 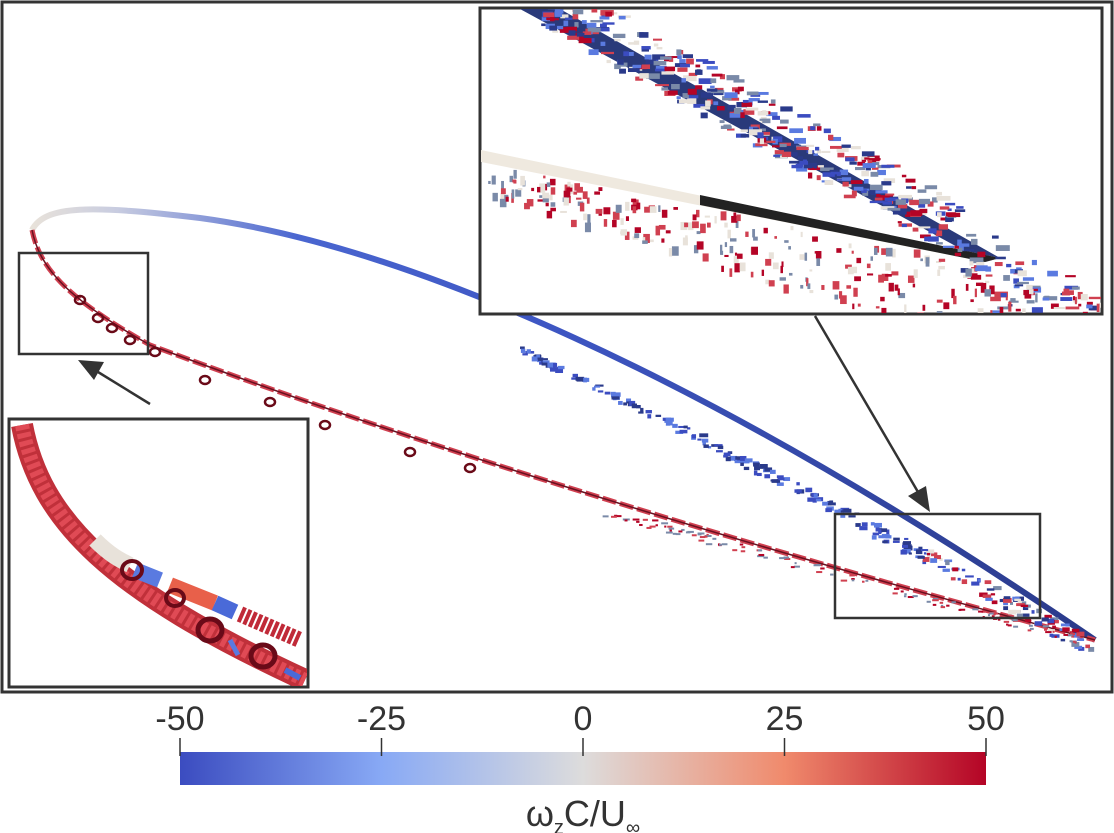 What do you see at coordinates (270, 402) in the screenshot?
I see `vortex-loop` at bounding box center [270, 402].